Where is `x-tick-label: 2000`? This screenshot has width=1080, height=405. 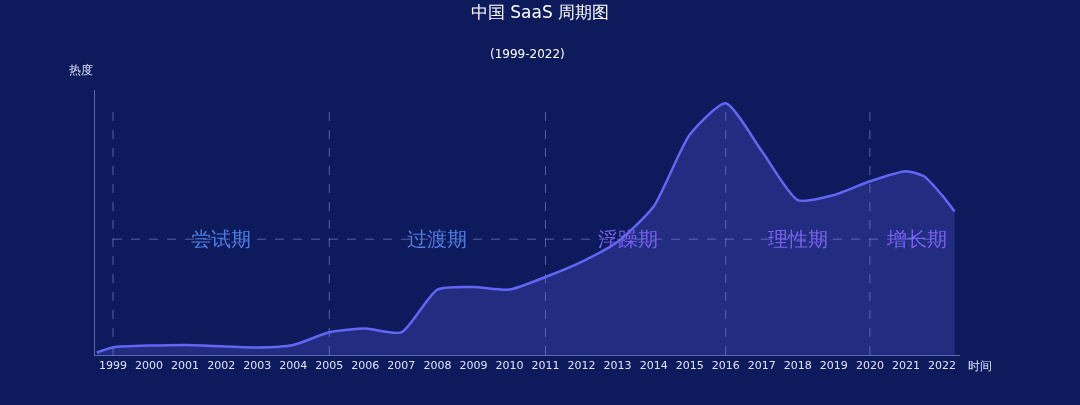
x-tick-label: 2000 is located at coordinates (149, 366).